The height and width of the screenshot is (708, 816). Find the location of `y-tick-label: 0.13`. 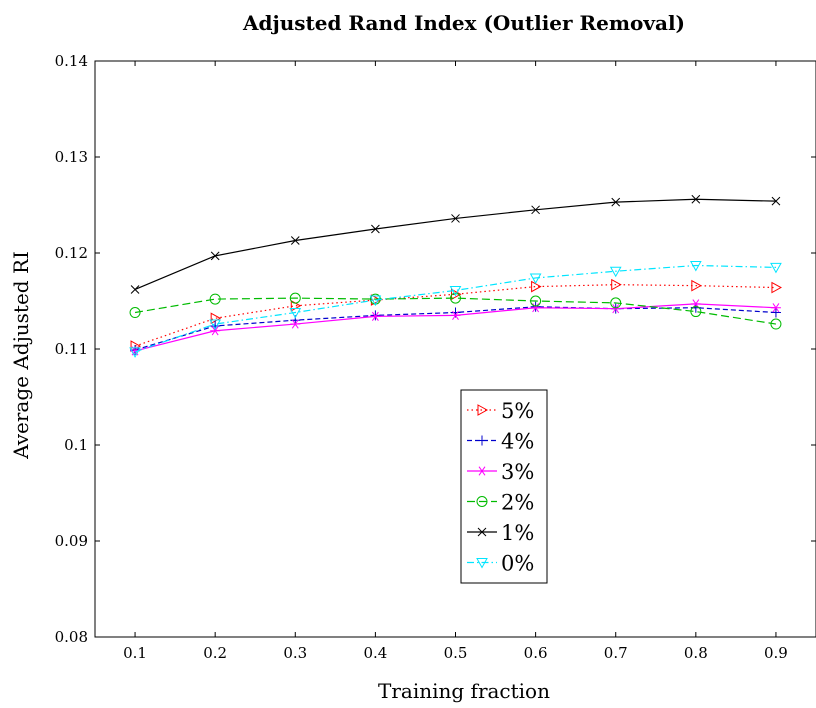

y-tick-label: 0.13 is located at coordinates (71, 157).